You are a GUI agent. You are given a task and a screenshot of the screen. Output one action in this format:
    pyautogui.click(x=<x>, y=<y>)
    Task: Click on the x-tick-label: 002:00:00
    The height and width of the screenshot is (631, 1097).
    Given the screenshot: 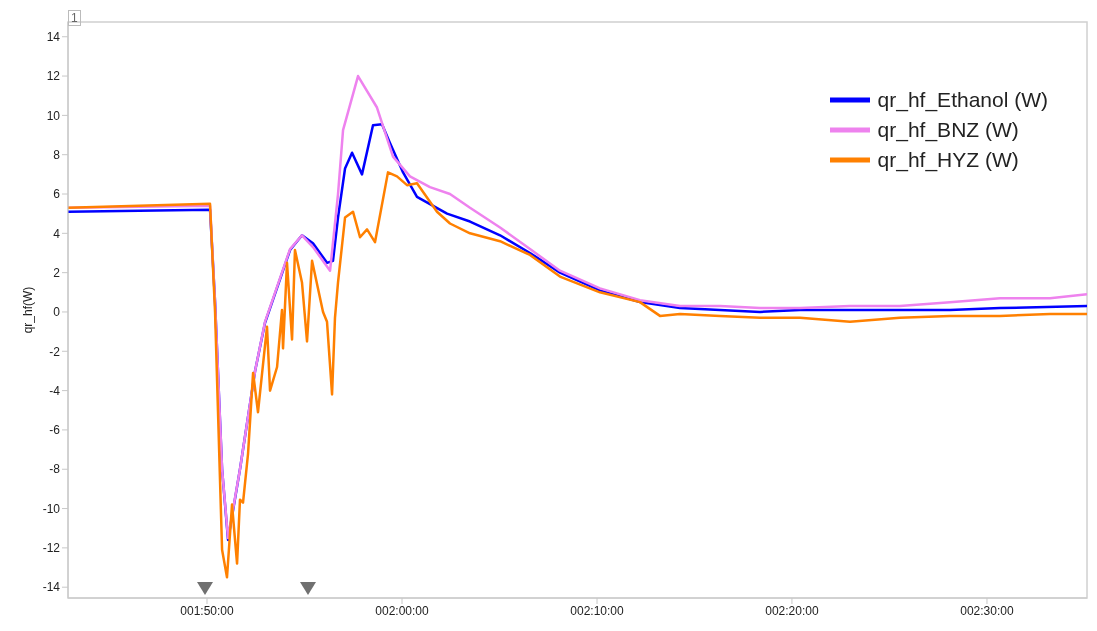 What is the action you would take?
    pyautogui.click(x=402, y=610)
    